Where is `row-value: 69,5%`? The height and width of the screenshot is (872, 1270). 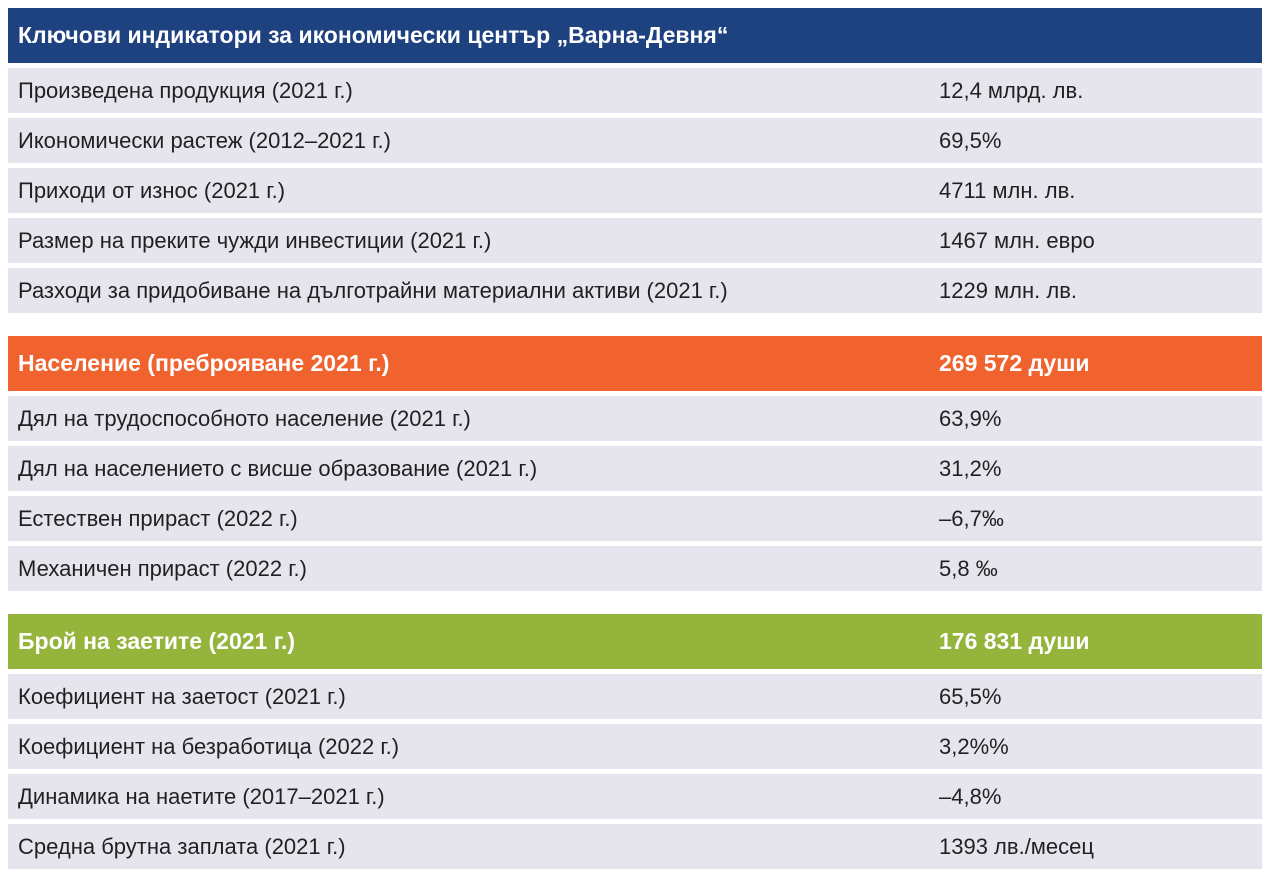 row-value: 69,5% is located at coordinates (970, 140).